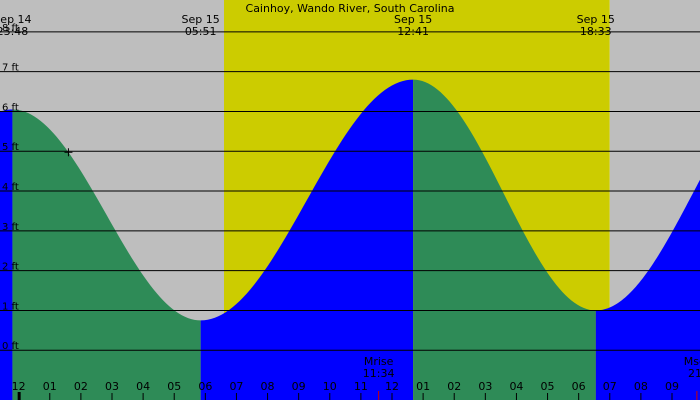  I want to click on y-tick-label: 6 ft, so click(10, 107).